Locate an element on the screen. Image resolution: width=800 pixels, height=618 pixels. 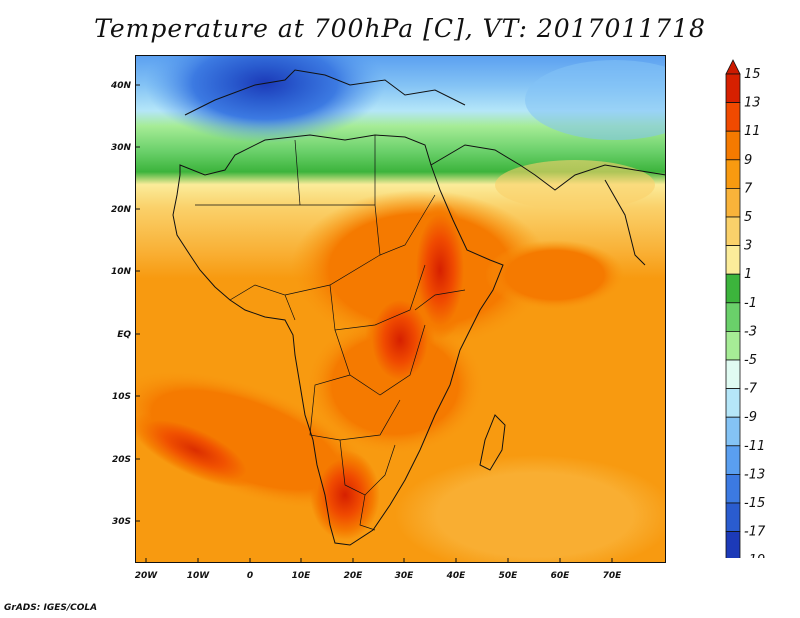
colorbar-label: -1 is located at coordinates (750, 303).